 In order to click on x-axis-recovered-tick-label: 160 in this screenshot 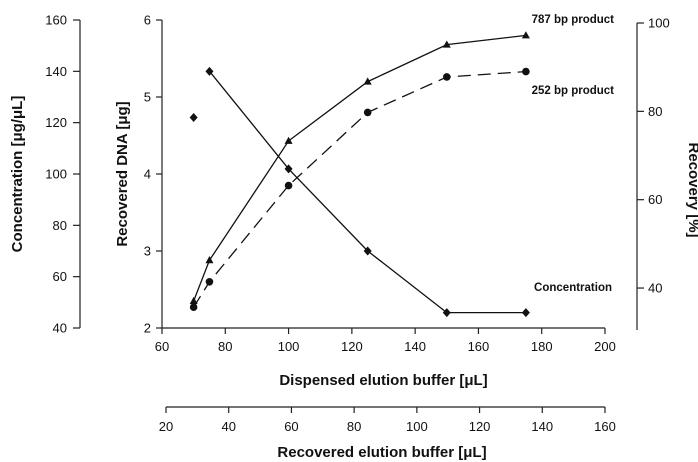, I will do `click(605, 426)`.